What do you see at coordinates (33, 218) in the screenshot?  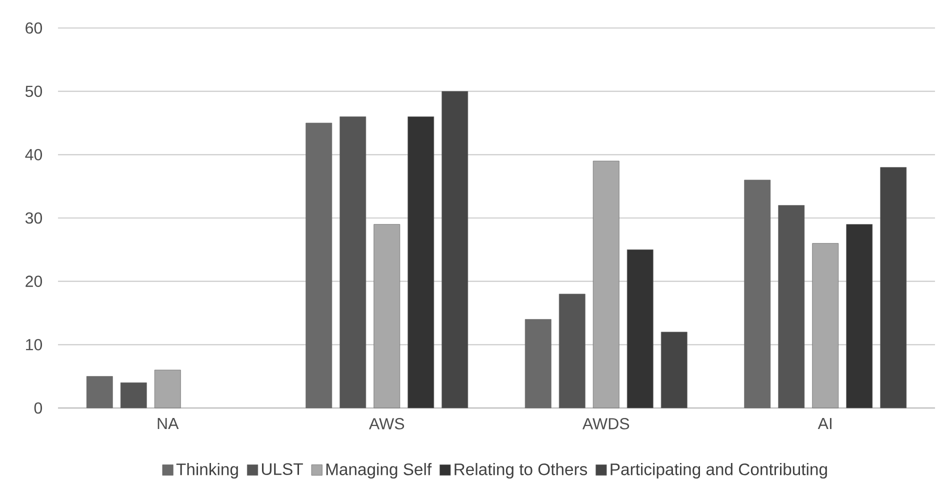 I see `y-tick-label: 30` at bounding box center [33, 218].